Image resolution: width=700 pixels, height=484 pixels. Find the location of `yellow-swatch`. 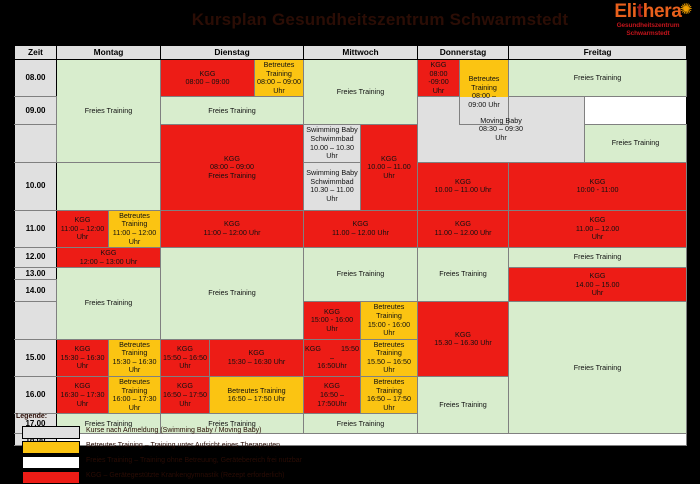

yellow-swatch is located at coordinates (51, 447).